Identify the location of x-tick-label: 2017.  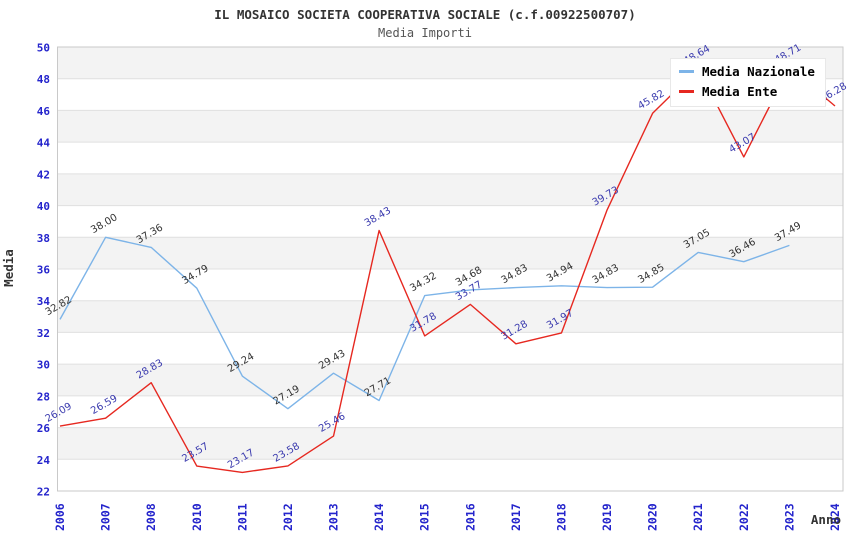
(516, 517).